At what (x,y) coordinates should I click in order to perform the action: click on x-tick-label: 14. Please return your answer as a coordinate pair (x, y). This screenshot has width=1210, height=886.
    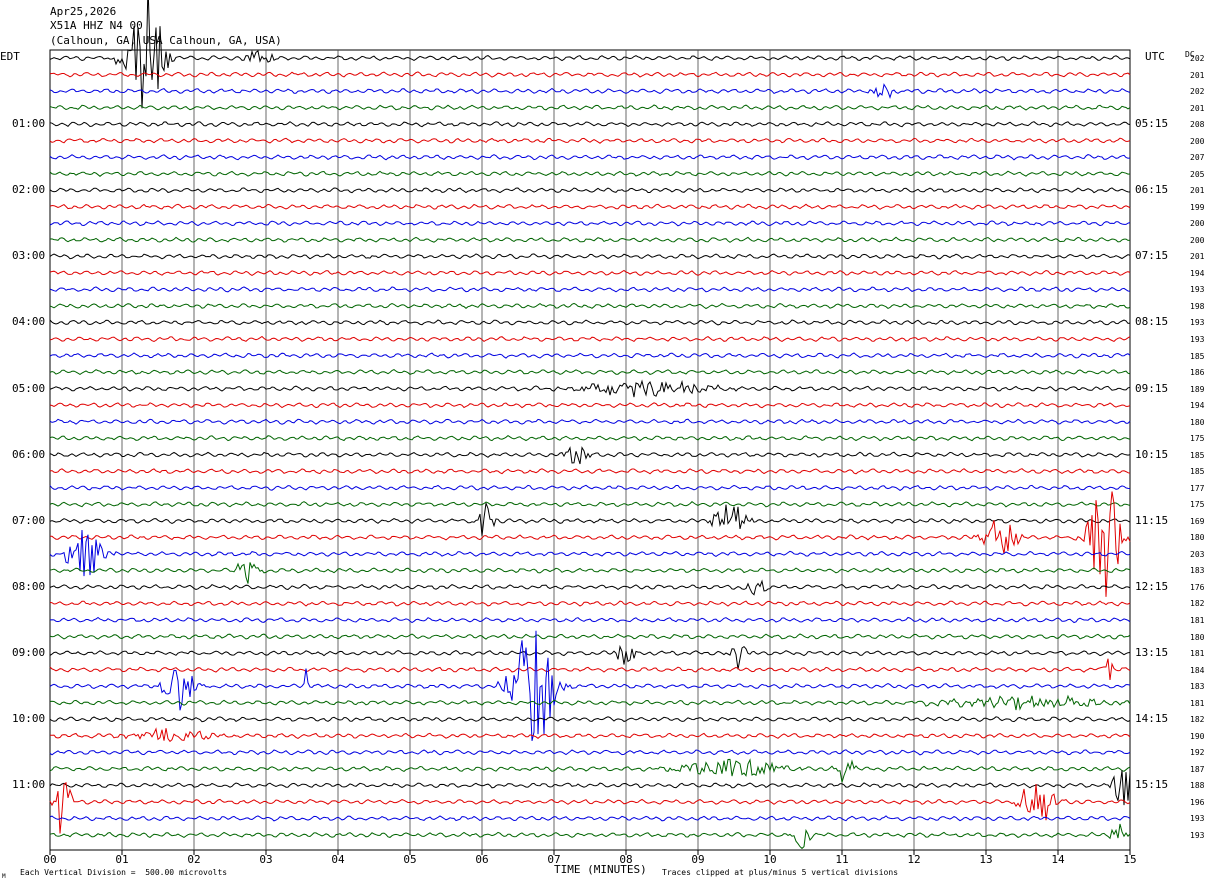
    Looking at the image, I should click on (1058, 859).